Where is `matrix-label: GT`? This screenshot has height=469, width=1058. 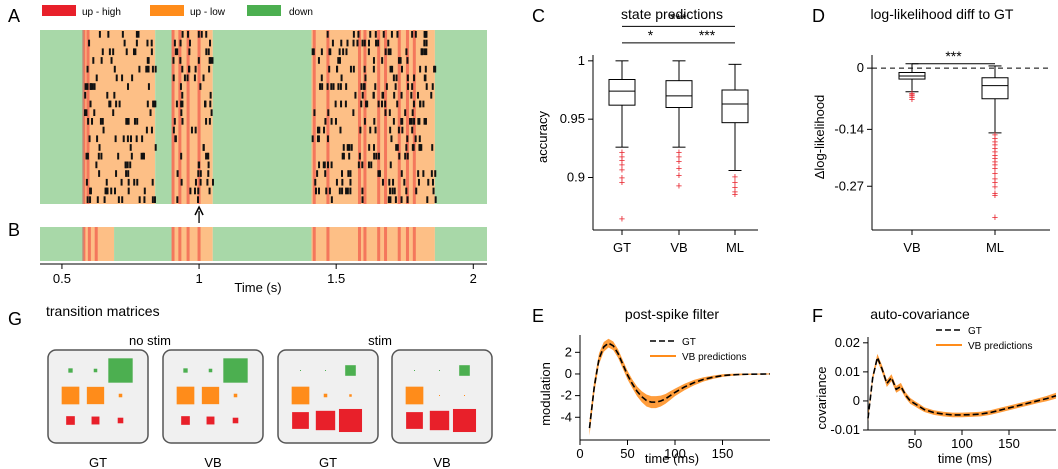
matrix-label: GT is located at coordinates (328, 462).